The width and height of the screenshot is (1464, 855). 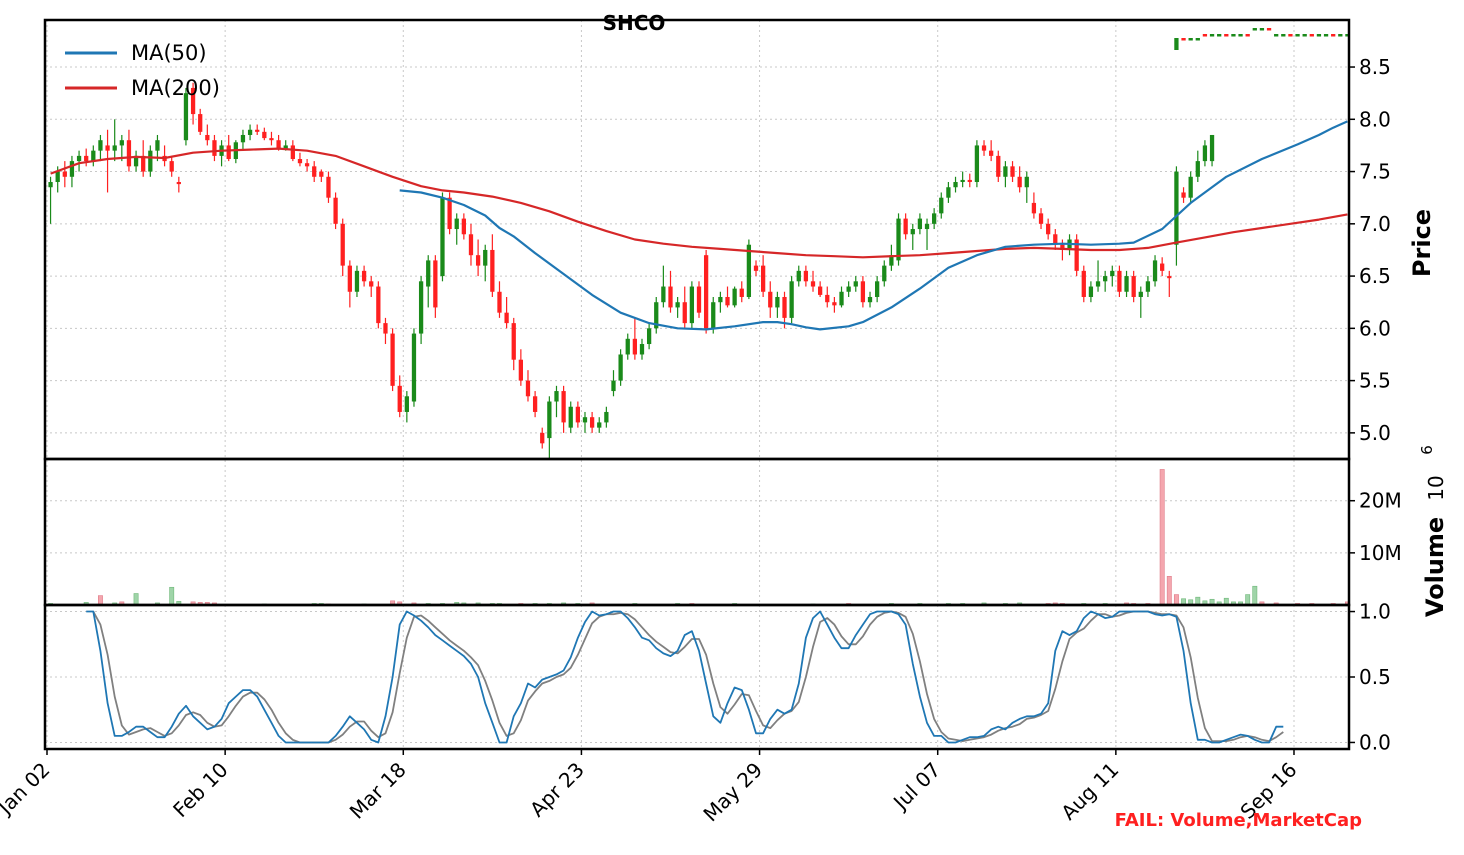 I want to click on oscillator-tick-label: 1.0, so click(x=1375, y=612).